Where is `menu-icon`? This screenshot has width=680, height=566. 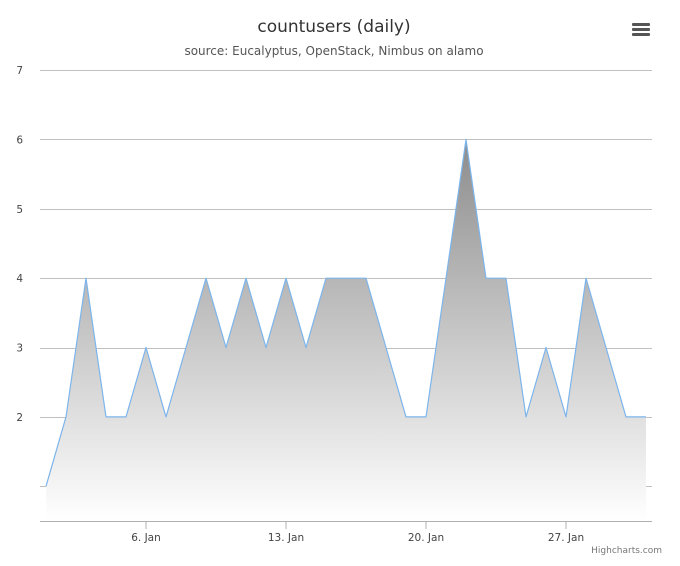 menu-icon is located at coordinates (641, 29).